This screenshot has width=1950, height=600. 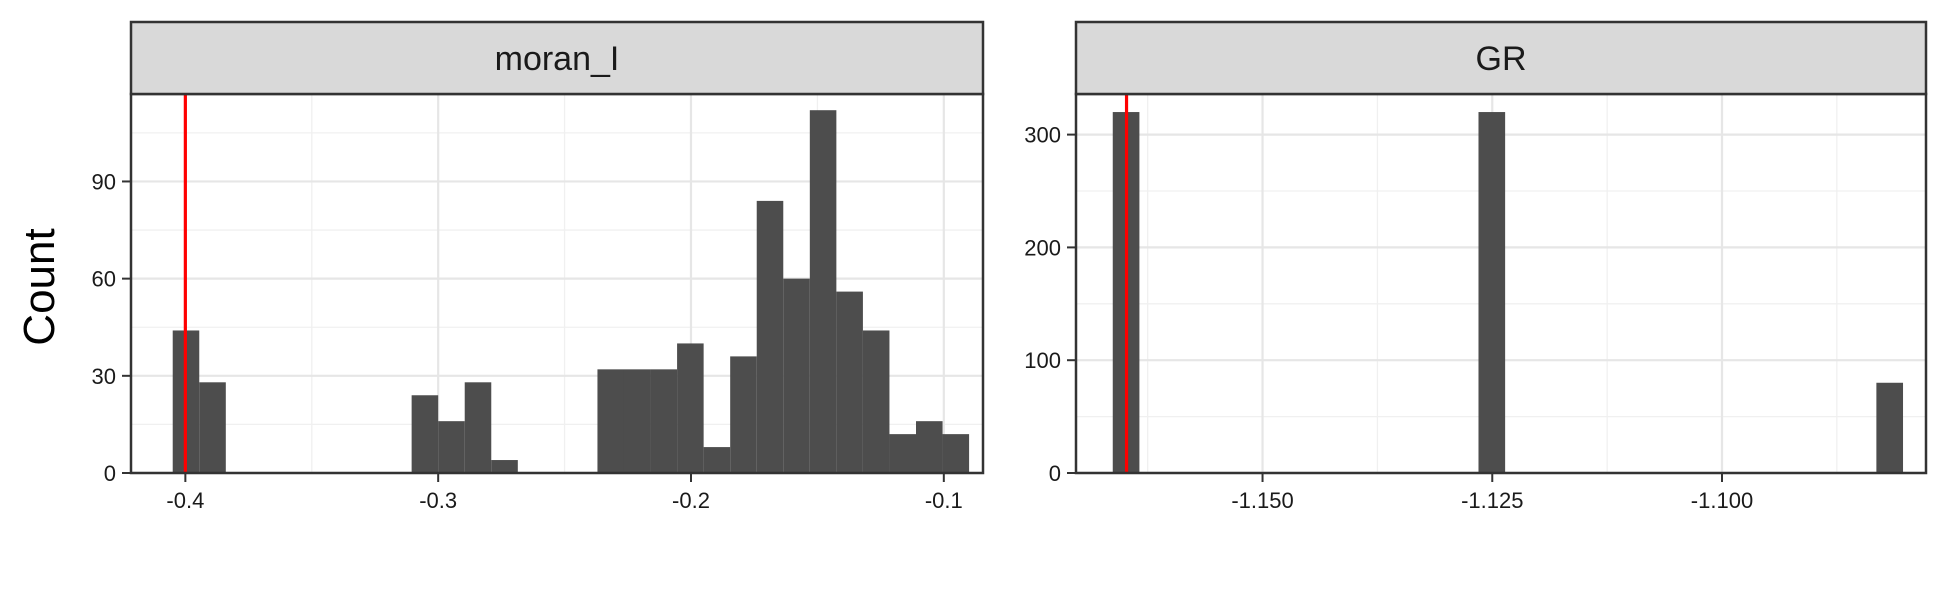 I want to click on y-tick-label: 200, so click(x=1042, y=247).